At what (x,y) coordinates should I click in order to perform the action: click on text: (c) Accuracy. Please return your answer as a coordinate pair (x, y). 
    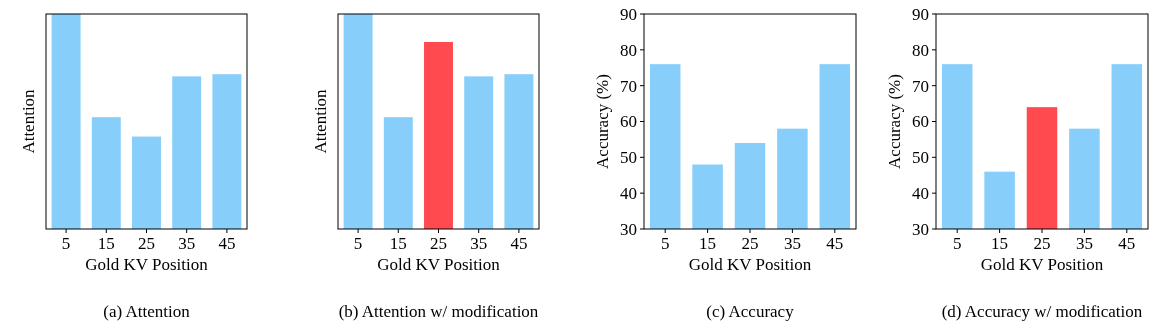
    Looking at the image, I should click on (750, 311).